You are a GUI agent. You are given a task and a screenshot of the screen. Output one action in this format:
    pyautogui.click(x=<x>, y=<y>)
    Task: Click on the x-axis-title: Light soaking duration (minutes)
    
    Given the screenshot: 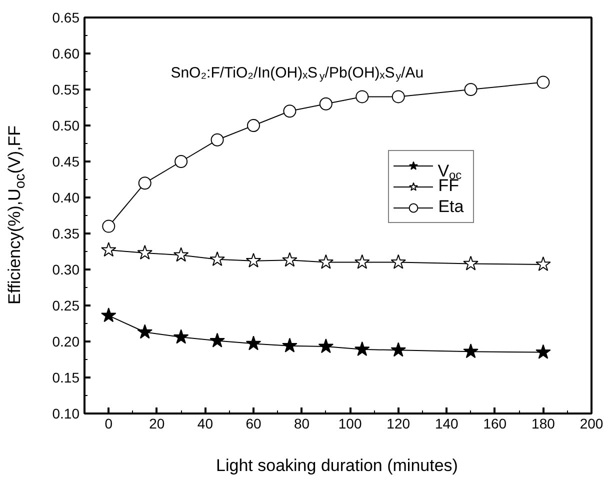 What is the action you would take?
    pyautogui.click(x=337, y=466)
    